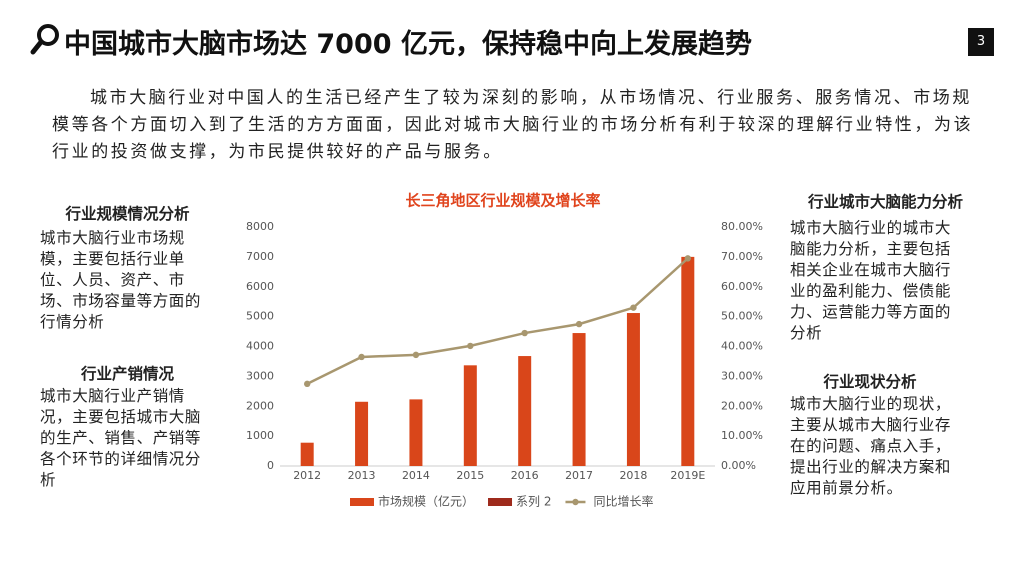 This screenshot has height=576, width=1024. Describe the element at coordinates (260, 346) in the screenshot. I see `y-tick-label: 4000` at that location.